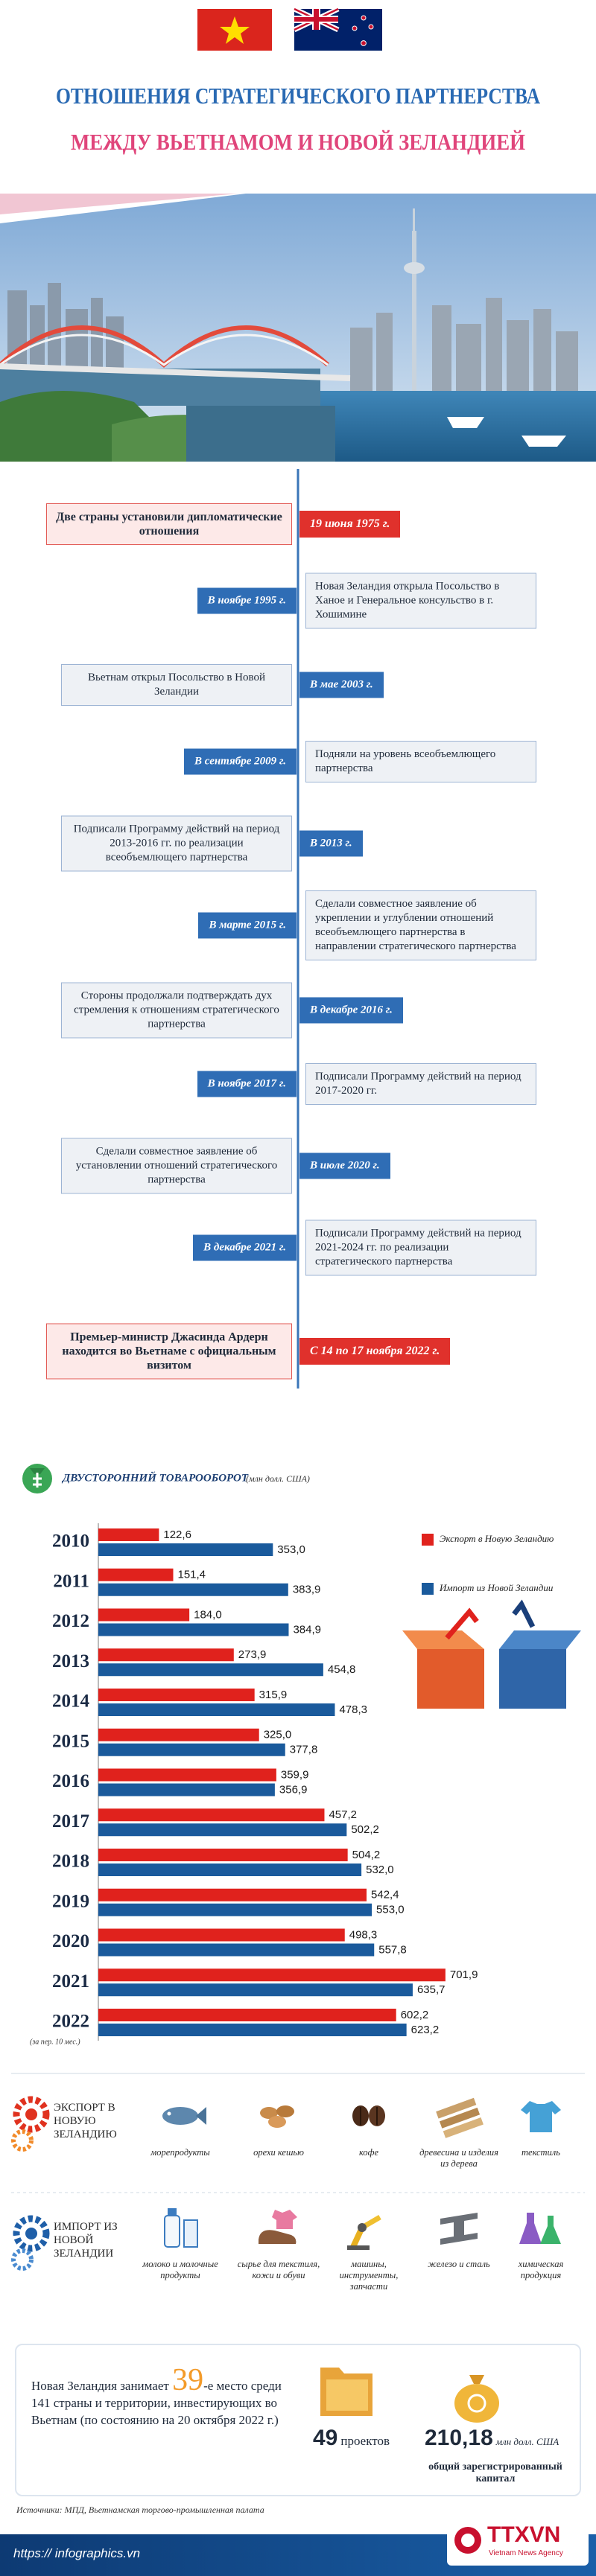  What do you see at coordinates (392, 1949) in the screenshot?
I see `value-label: 557,8` at bounding box center [392, 1949].